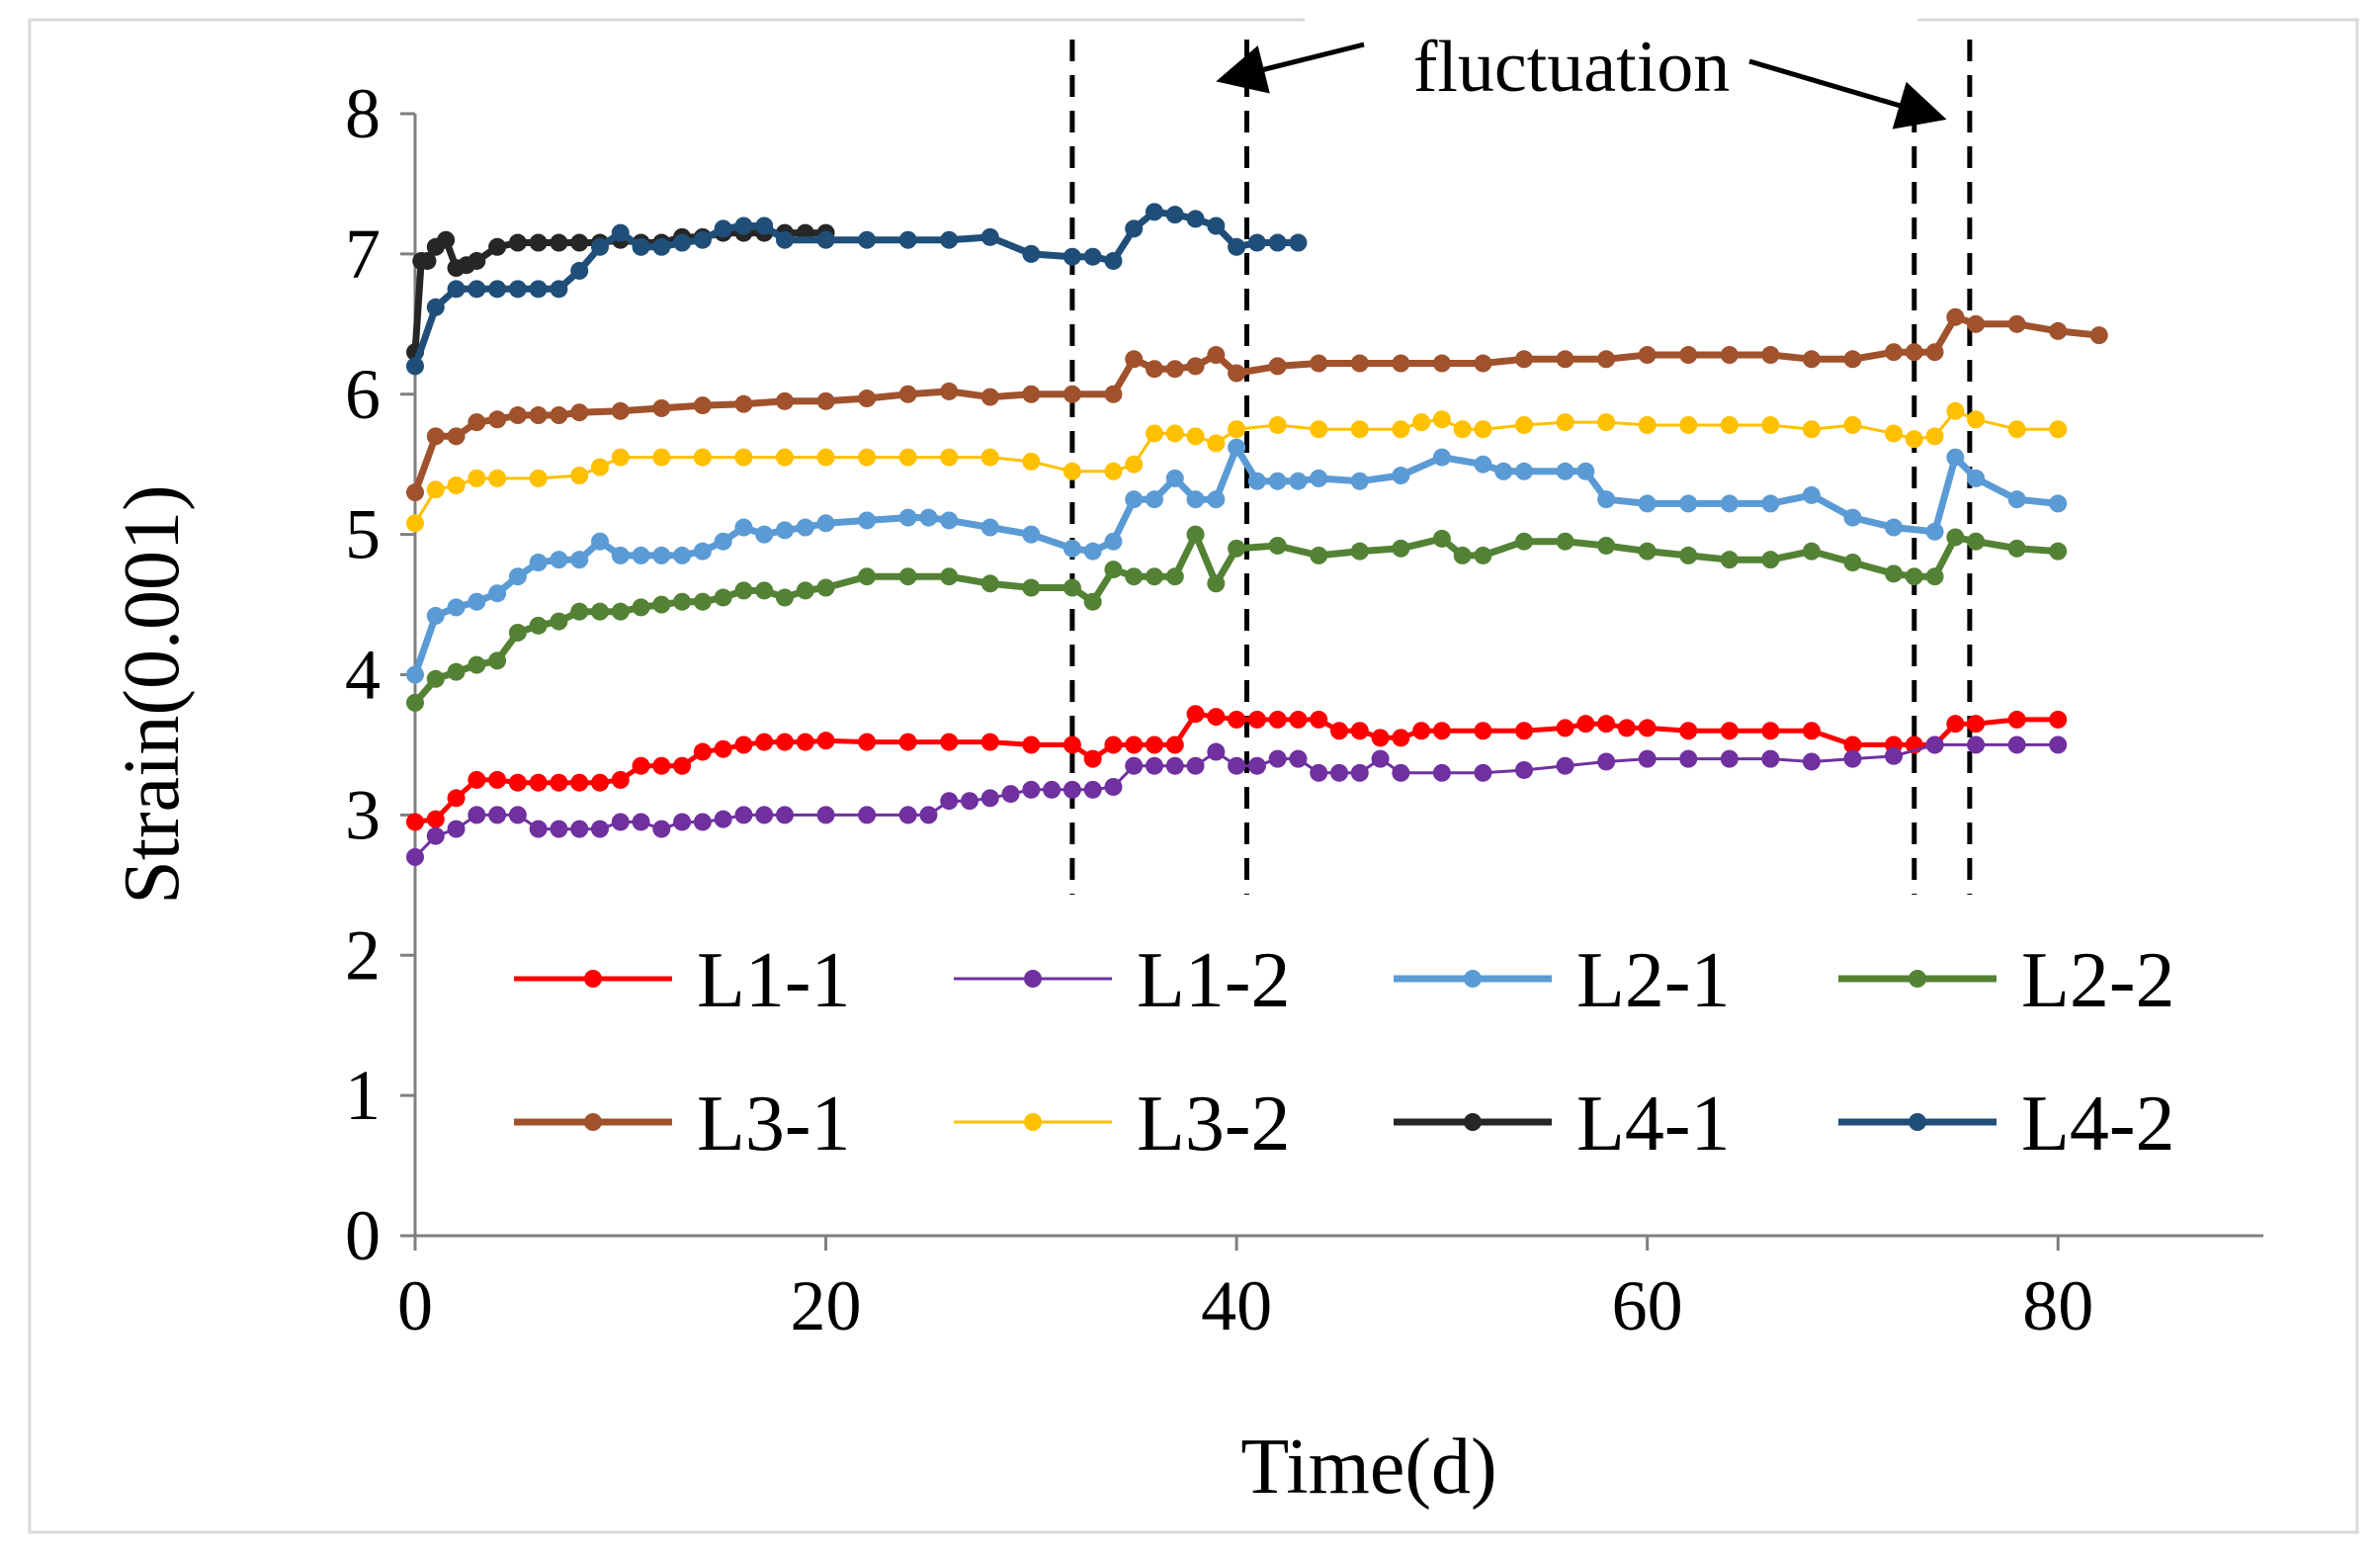 The height and width of the screenshot is (1558, 2380). I want to click on legend-label: L1-1, so click(774, 980).